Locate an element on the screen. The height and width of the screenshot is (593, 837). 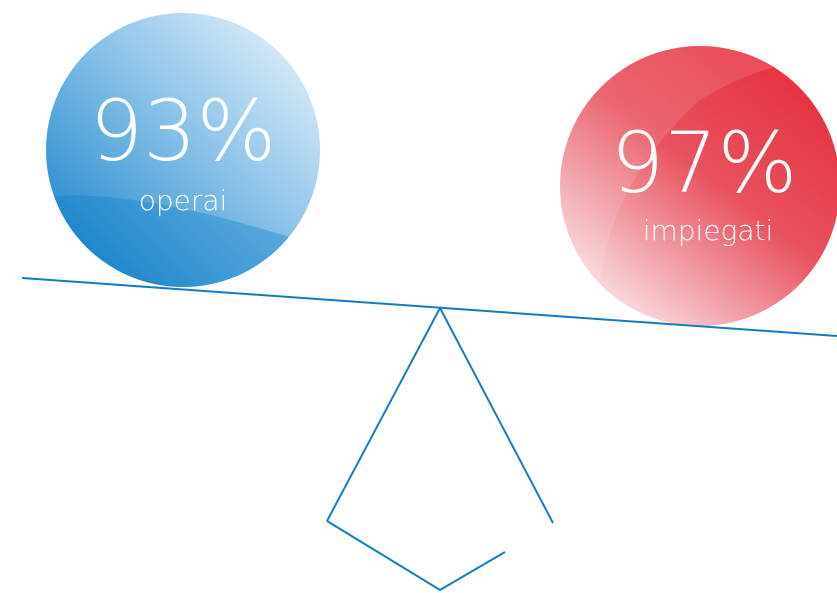
base is located at coordinates (416, 556).